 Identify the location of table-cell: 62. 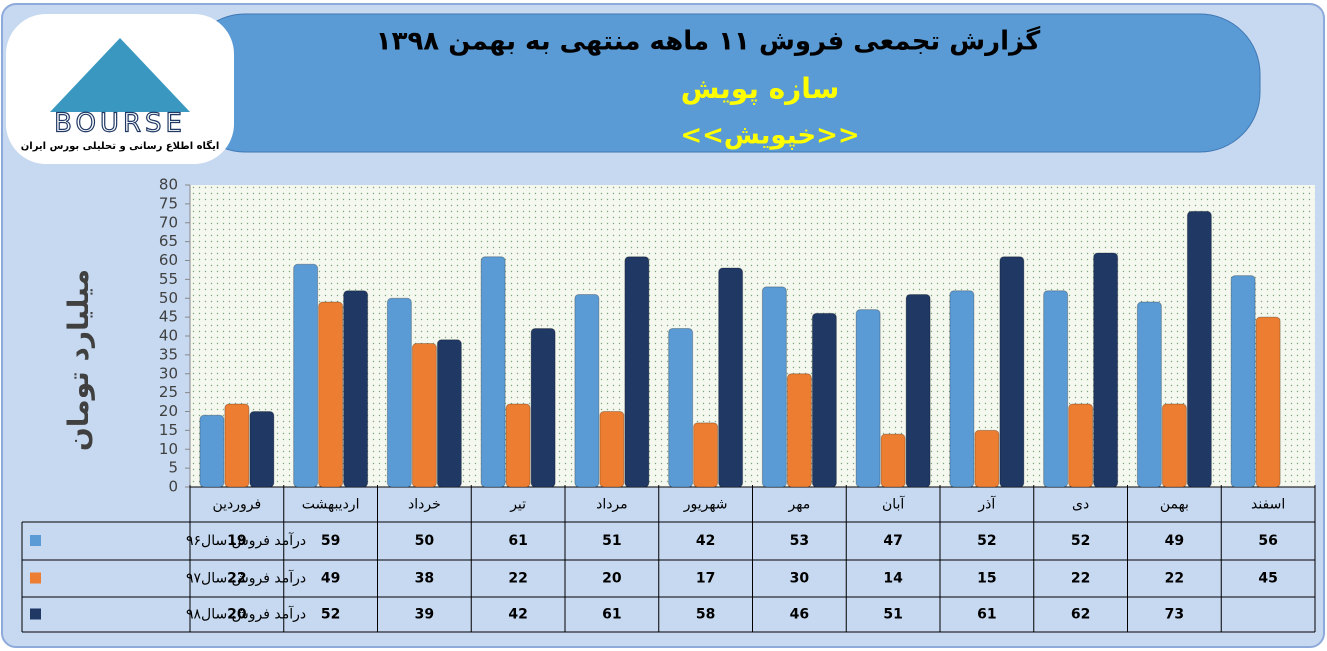
(1080, 615).